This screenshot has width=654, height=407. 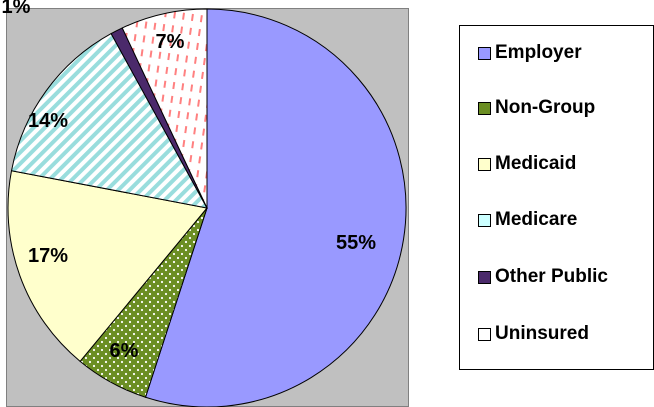 I want to click on legend-label: Uninsured, so click(x=542, y=334).